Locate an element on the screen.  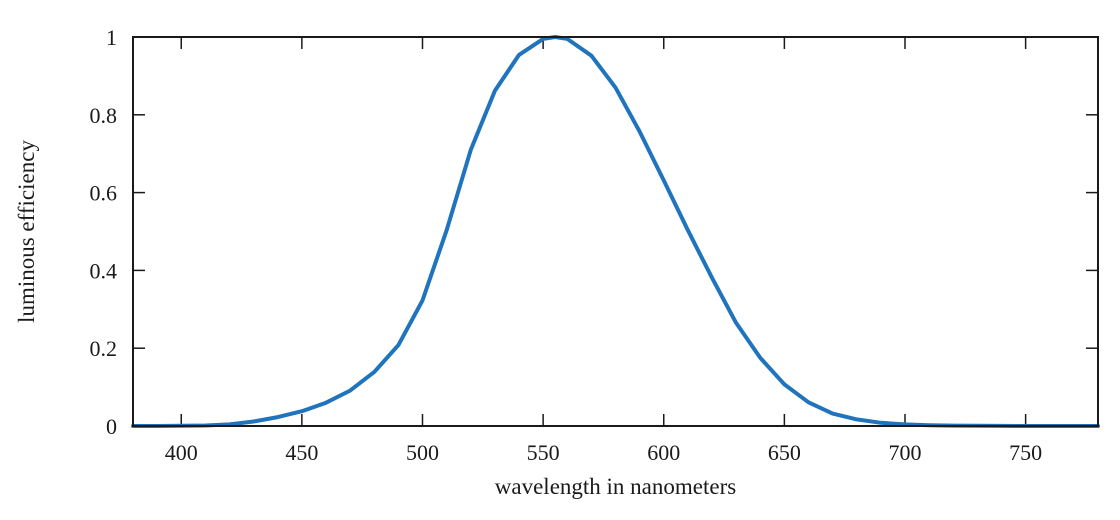
x-tick-label: 500 is located at coordinates (422, 452).